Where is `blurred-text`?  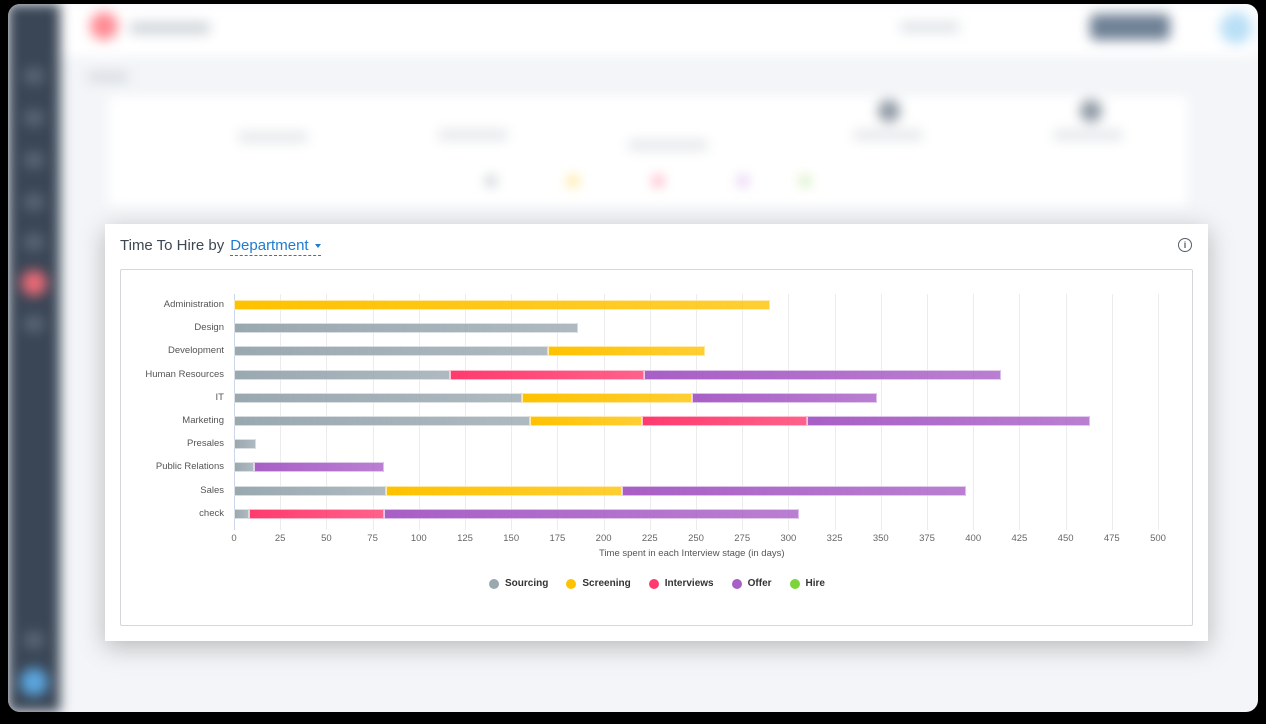 blurred-text is located at coordinates (473, 135).